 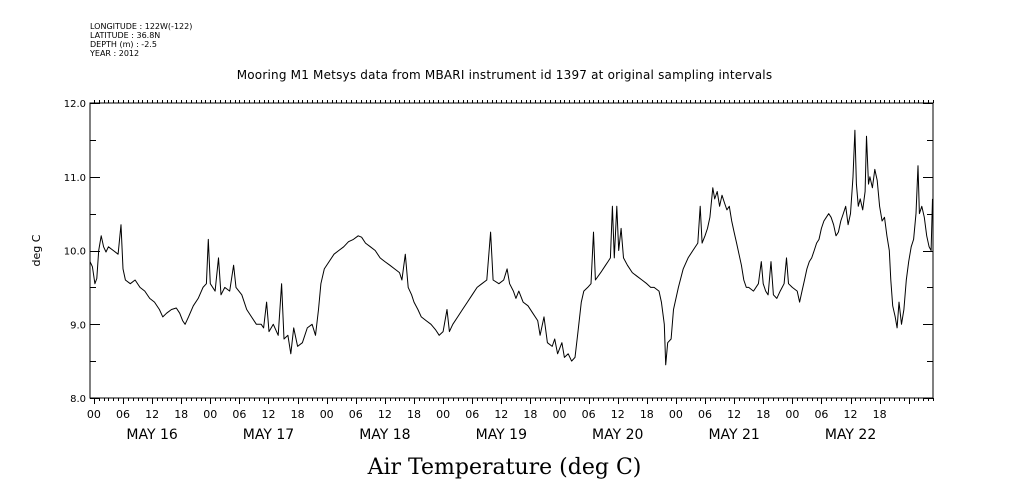 What do you see at coordinates (504, 467) in the screenshot?
I see `x-axis-label: Air Temperature (deg C)` at bounding box center [504, 467].